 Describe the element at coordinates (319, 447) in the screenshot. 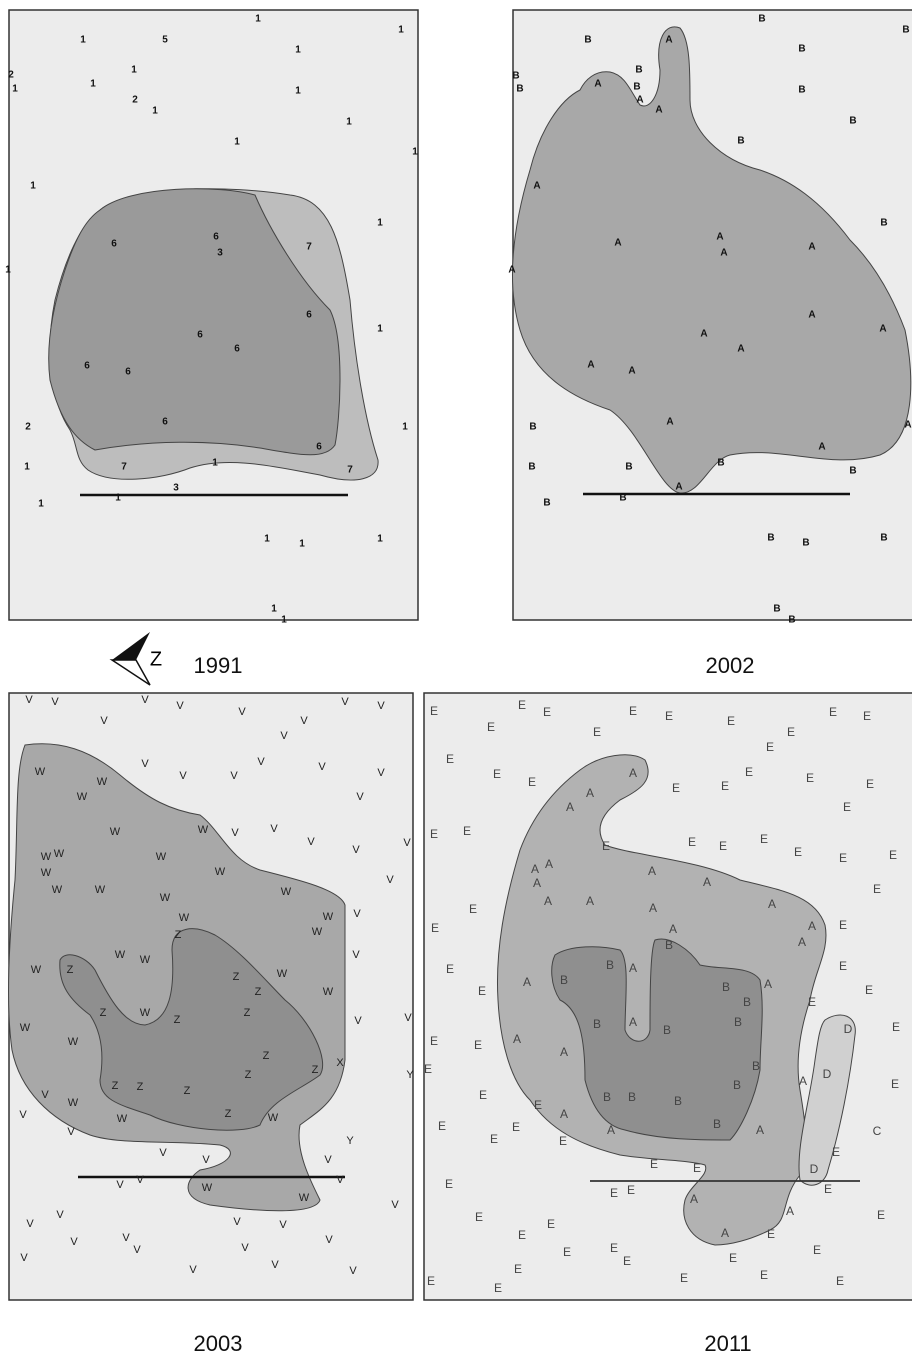

I see `plot-label: 6` at that location.